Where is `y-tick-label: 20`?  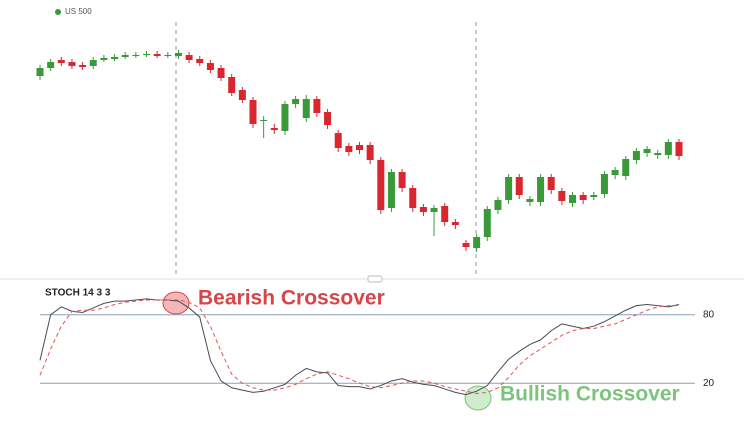 y-tick-label: 20 is located at coordinates (709, 383).